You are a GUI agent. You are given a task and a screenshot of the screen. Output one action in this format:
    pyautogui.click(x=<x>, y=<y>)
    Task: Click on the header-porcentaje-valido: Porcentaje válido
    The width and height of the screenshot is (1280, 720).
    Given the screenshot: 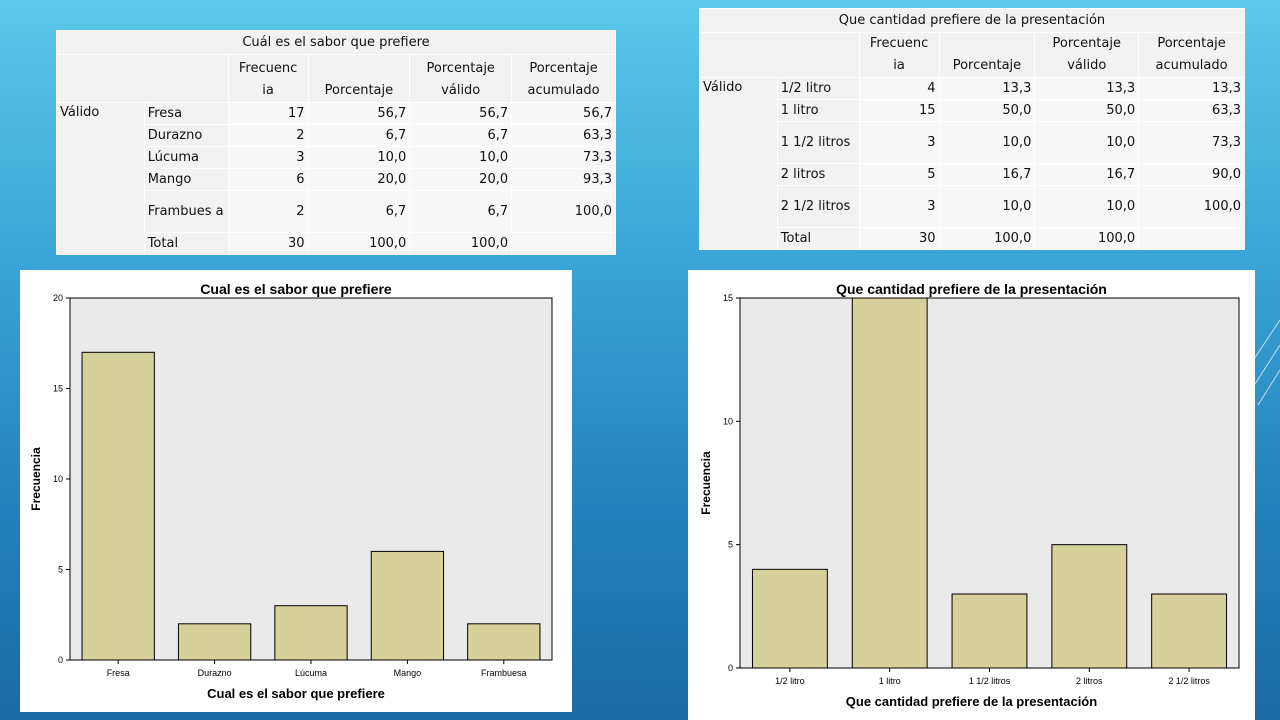 What is the action you would take?
    pyautogui.click(x=461, y=78)
    